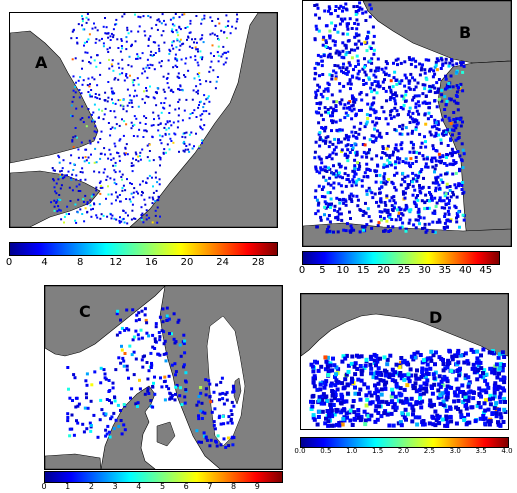  What do you see at coordinates (363, 270) in the screenshot?
I see `colorbar-b-tick: 15` at bounding box center [363, 270].